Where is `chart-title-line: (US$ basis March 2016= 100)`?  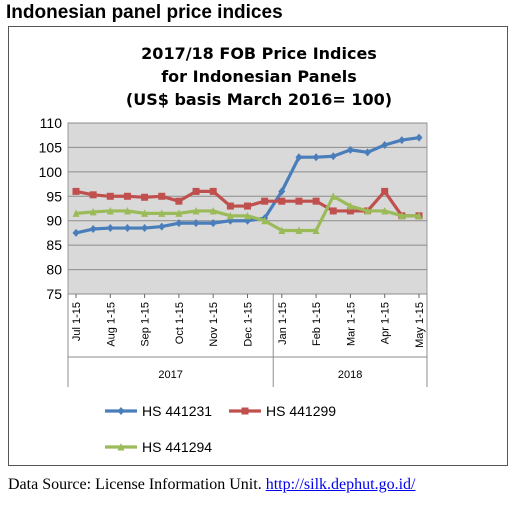
chart-title-line: (US$ basis March 2016= 100) is located at coordinates (259, 99).